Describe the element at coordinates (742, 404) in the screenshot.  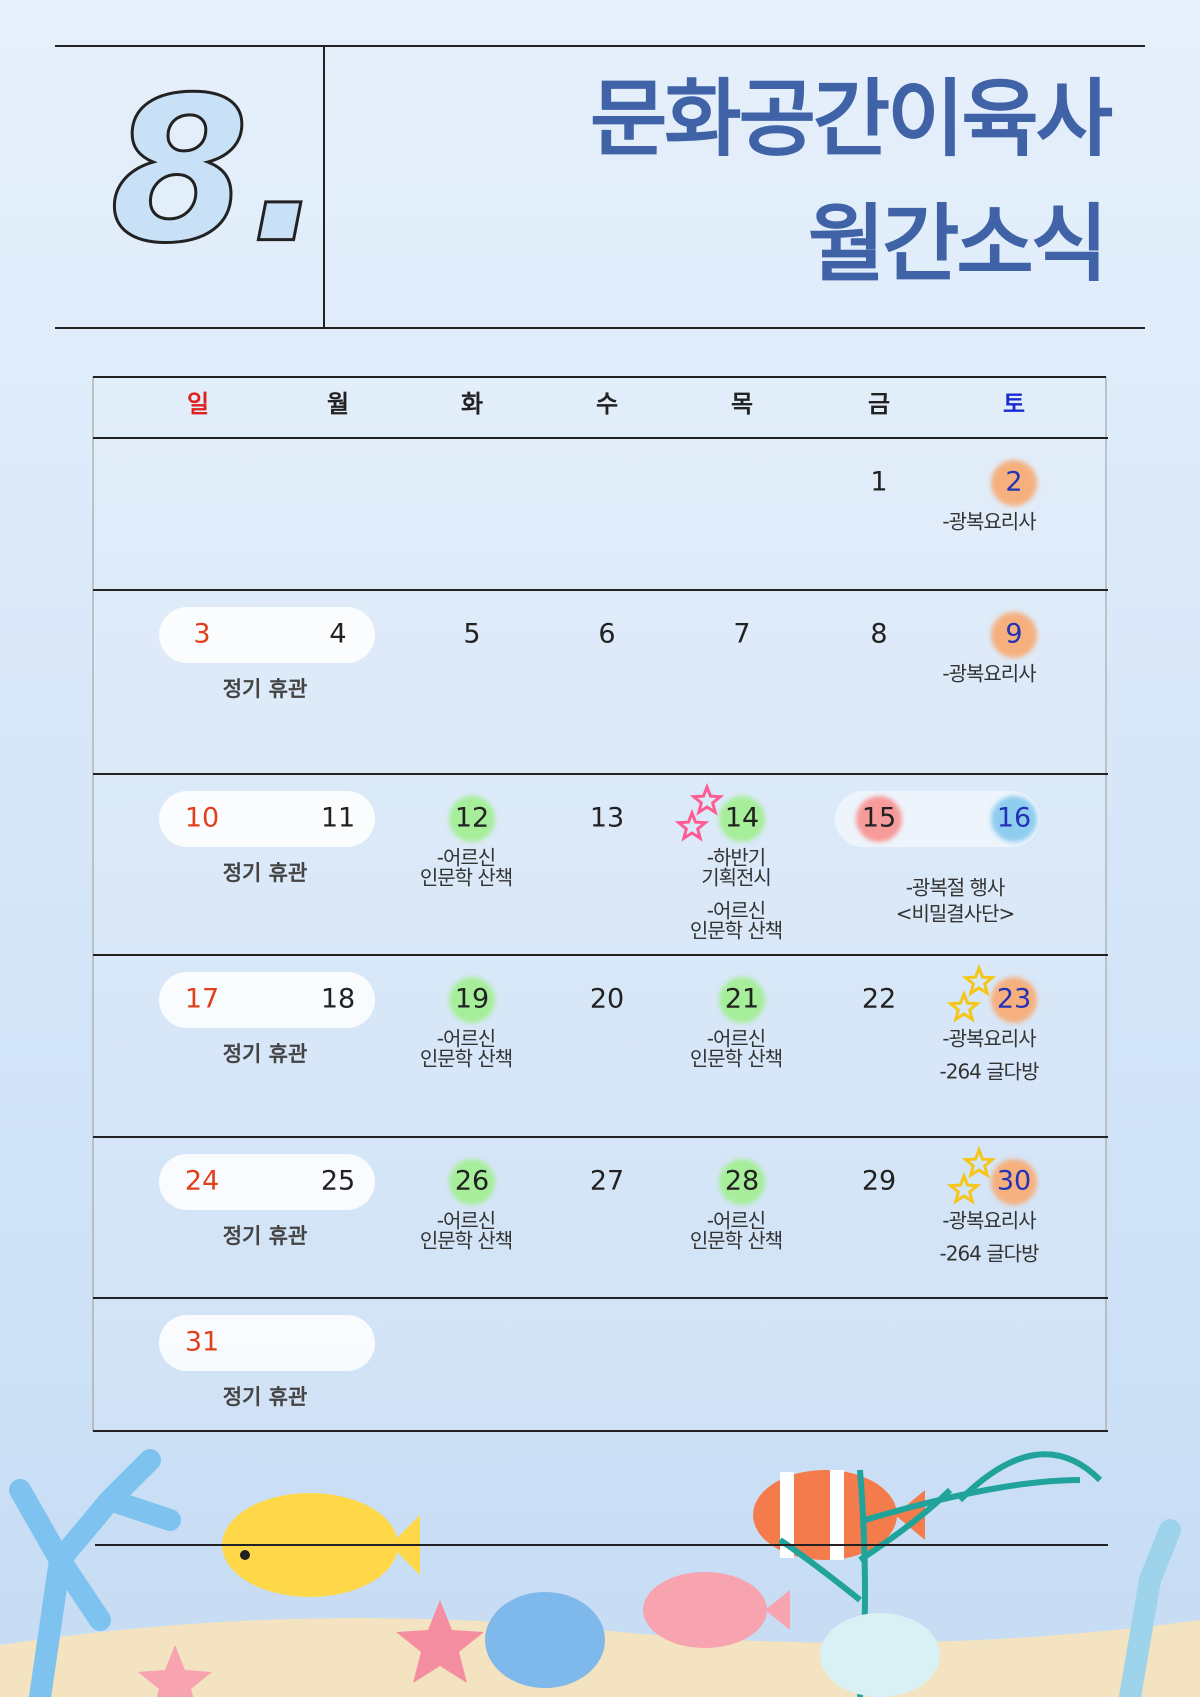
I see `weekday: 목` at that location.